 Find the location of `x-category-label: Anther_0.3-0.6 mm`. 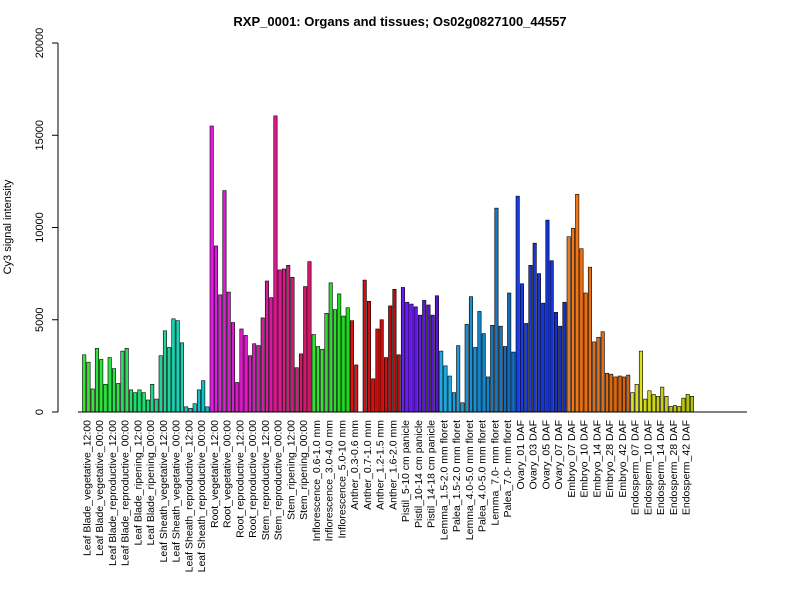

x-category-label: Anther_0.3-0.6 mm is located at coordinates (355, 465).